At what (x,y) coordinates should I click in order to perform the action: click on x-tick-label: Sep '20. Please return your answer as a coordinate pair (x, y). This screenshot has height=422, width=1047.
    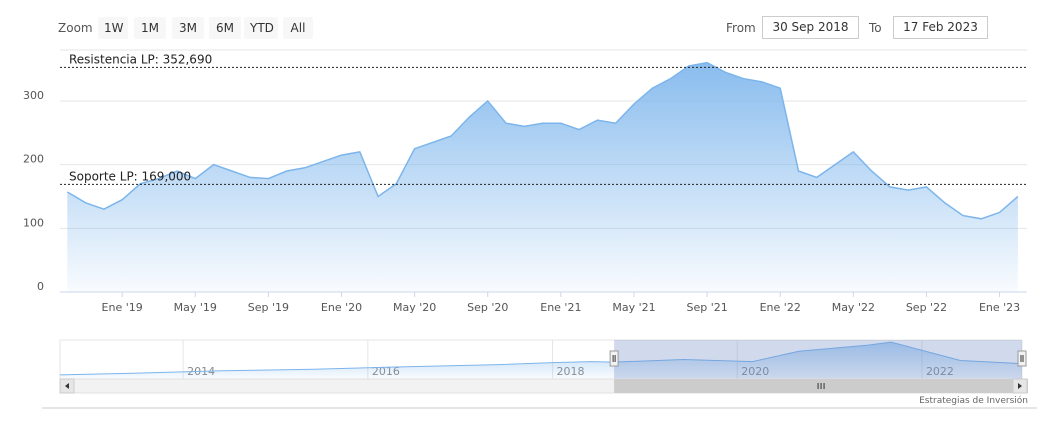
    Looking at the image, I should click on (487, 307).